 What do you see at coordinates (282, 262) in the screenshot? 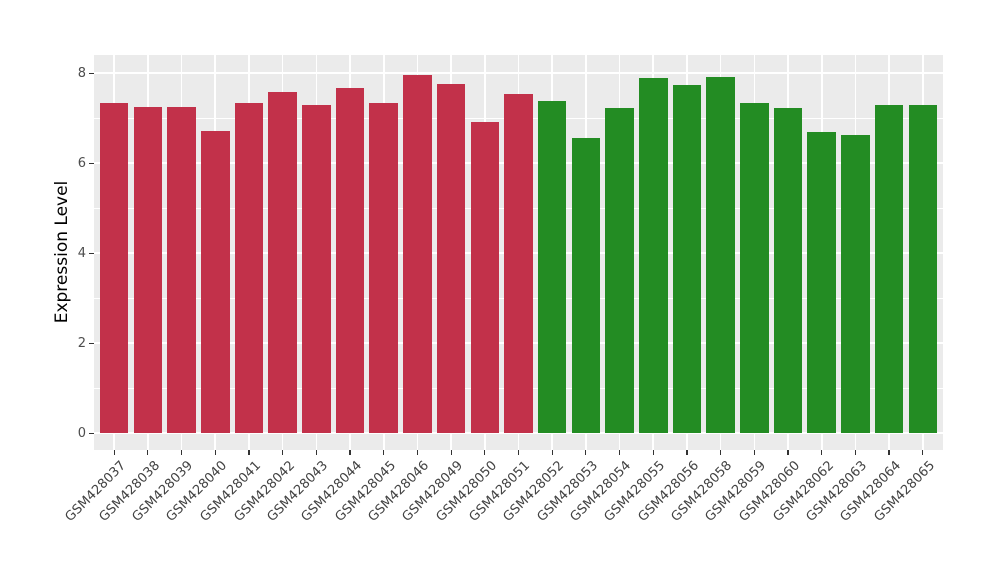
I see `bar-GSM428042` at bounding box center [282, 262].